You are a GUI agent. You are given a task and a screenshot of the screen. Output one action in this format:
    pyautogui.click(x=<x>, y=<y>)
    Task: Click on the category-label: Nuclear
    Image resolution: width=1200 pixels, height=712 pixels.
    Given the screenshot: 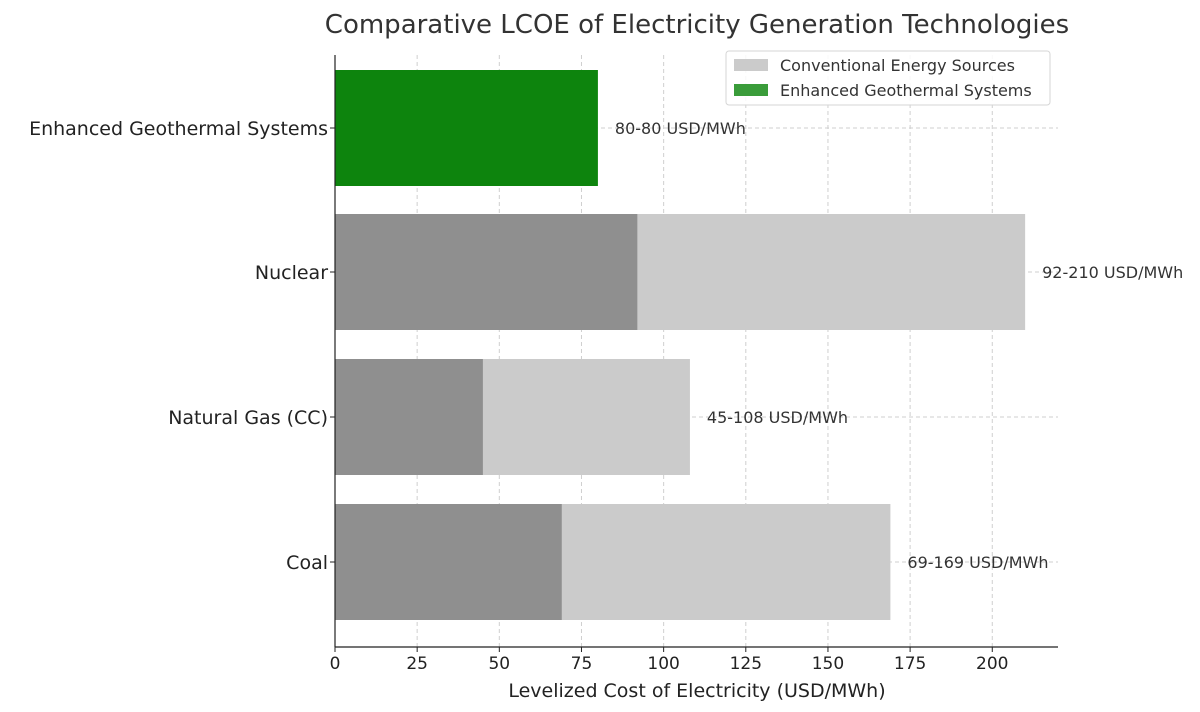 What is the action you would take?
    pyautogui.click(x=291, y=273)
    